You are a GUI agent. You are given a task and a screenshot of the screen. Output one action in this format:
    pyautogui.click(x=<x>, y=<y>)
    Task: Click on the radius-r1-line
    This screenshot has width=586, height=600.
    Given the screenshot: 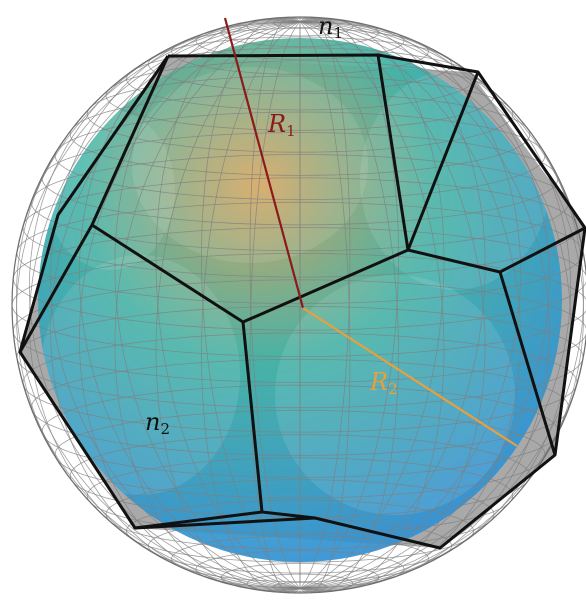 What is the action you would take?
    pyautogui.click(x=264, y=163)
    